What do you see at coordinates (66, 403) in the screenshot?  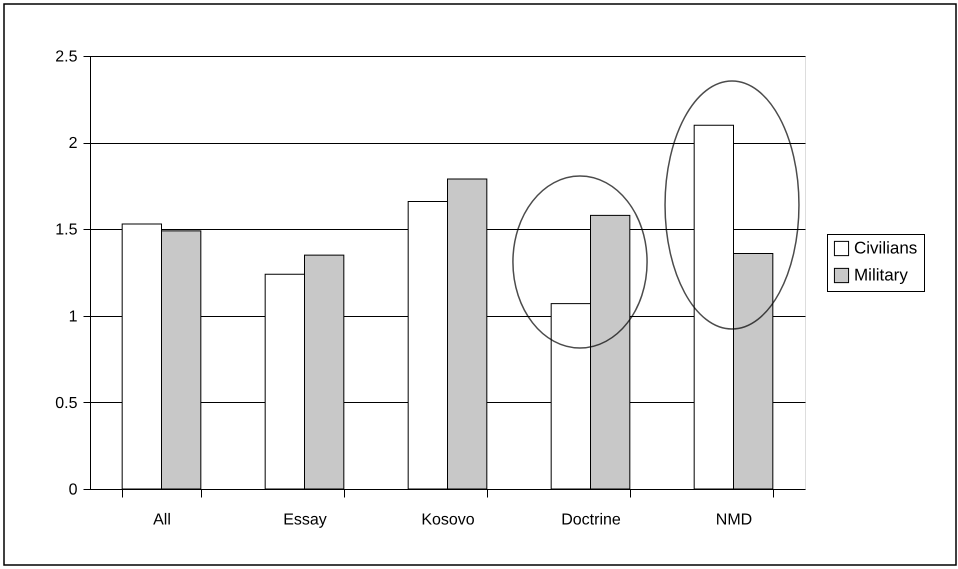 I see `y-tick-label: 0.5` at bounding box center [66, 403].